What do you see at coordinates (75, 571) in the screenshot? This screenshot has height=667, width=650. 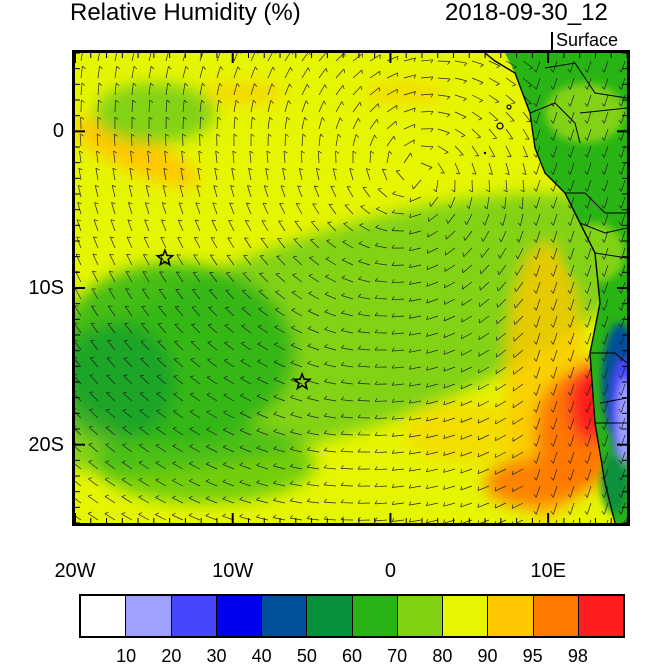 I see `longitude-label: 20W` at bounding box center [75, 571].